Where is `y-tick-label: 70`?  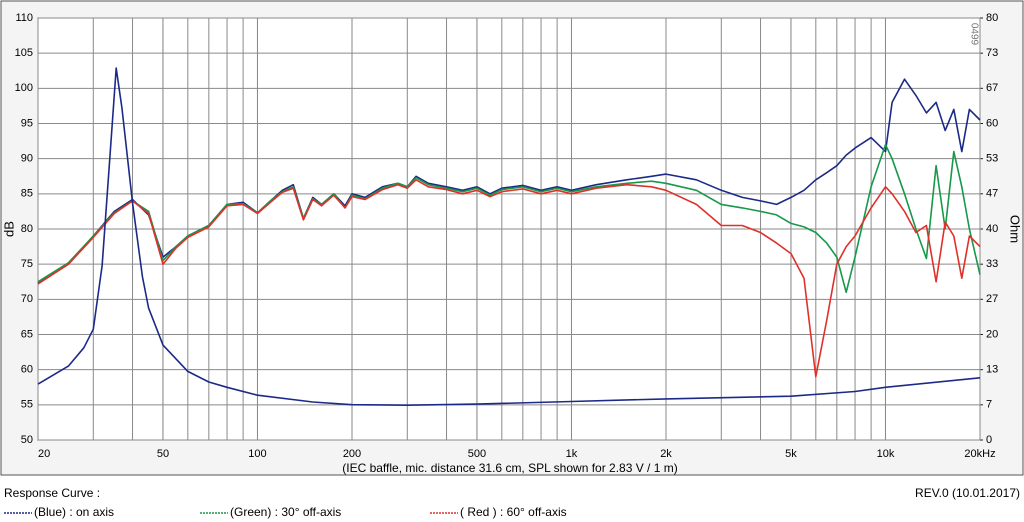 y-tick-label: 70 is located at coordinates (27, 299).